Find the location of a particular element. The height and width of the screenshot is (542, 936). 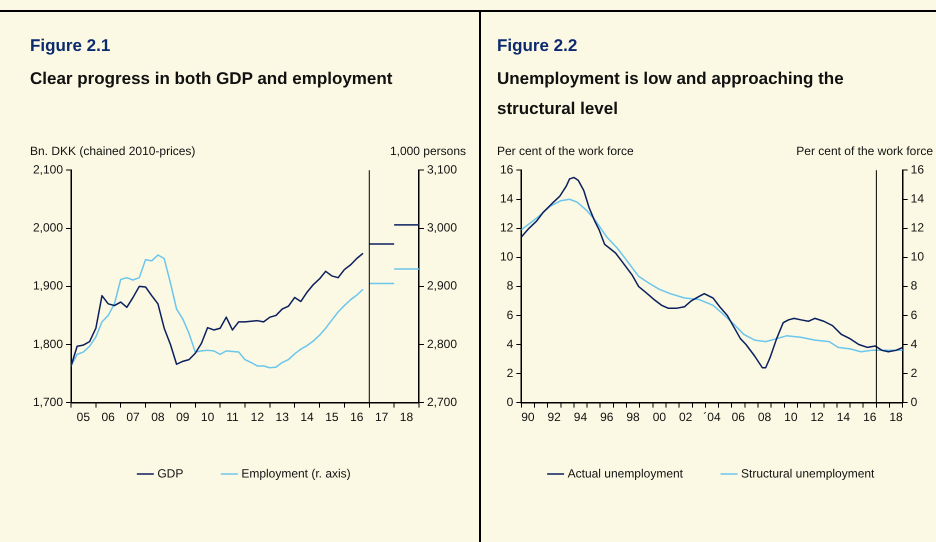

y2-tick-label: 4 is located at coordinates (914, 343).